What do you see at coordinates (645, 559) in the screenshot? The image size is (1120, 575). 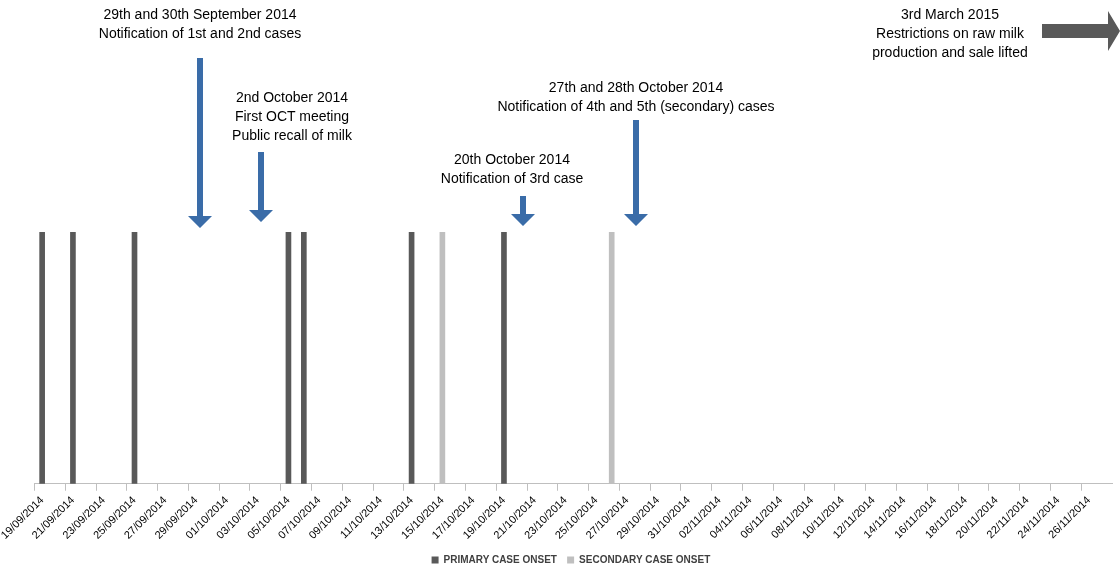 I see `legend-label: SECONDARY CASE ONSET` at bounding box center [645, 559].